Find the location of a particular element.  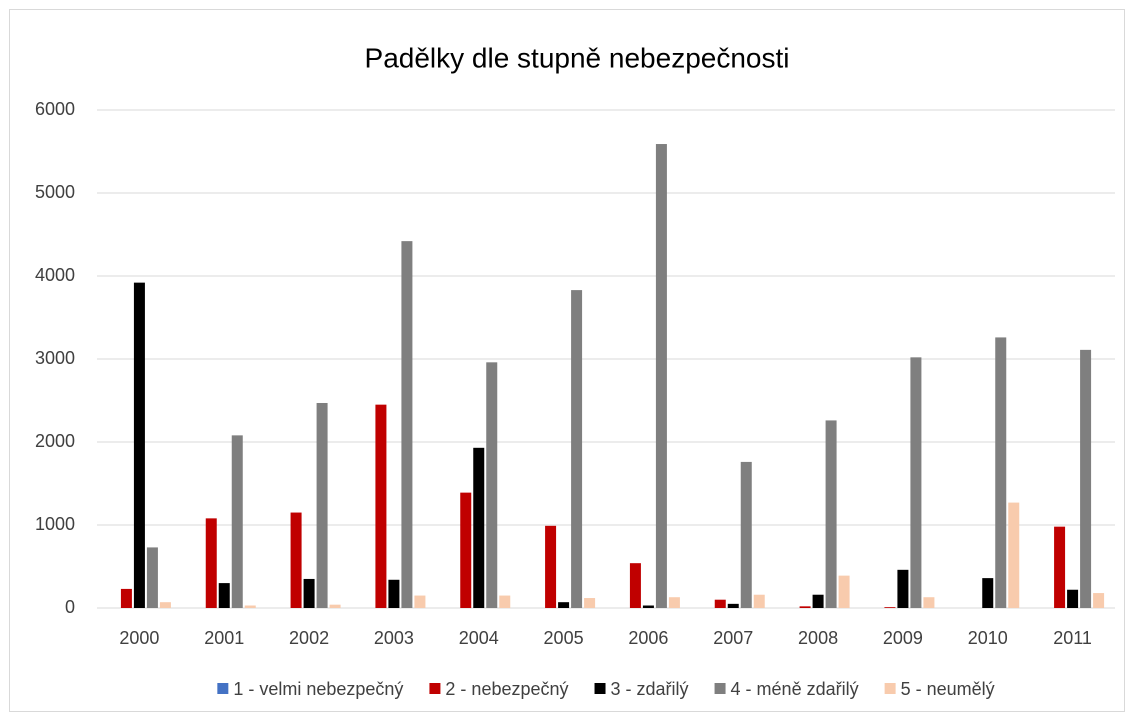

x-tick-label: 2007 is located at coordinates (733, 638).